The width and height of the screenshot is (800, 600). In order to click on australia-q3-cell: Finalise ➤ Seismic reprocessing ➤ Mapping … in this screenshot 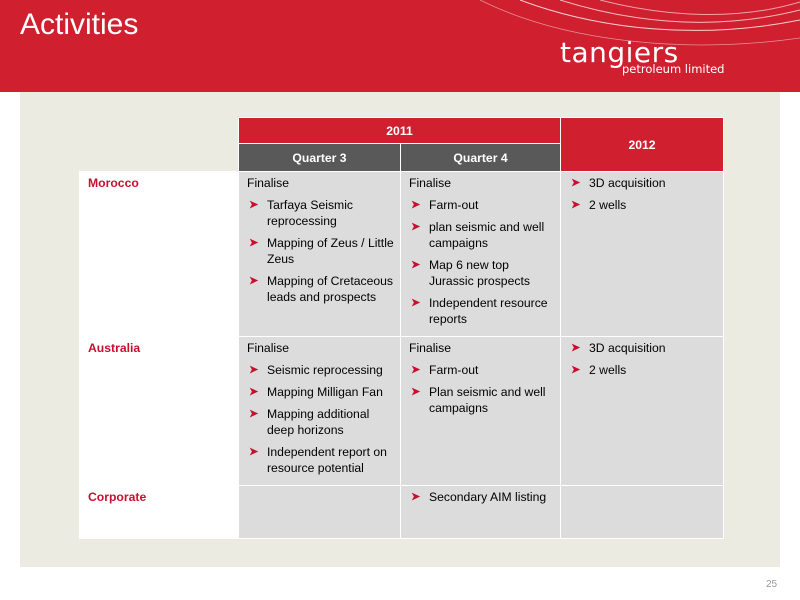, I will do `click(319, 411)`.